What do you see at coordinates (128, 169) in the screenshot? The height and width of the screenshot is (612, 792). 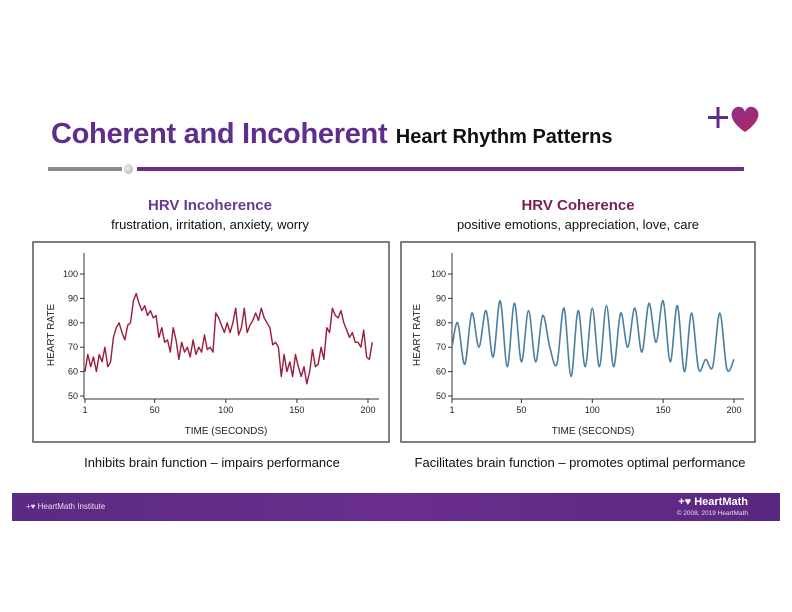 I see `progress-knob` at bounding box center [128, 169].